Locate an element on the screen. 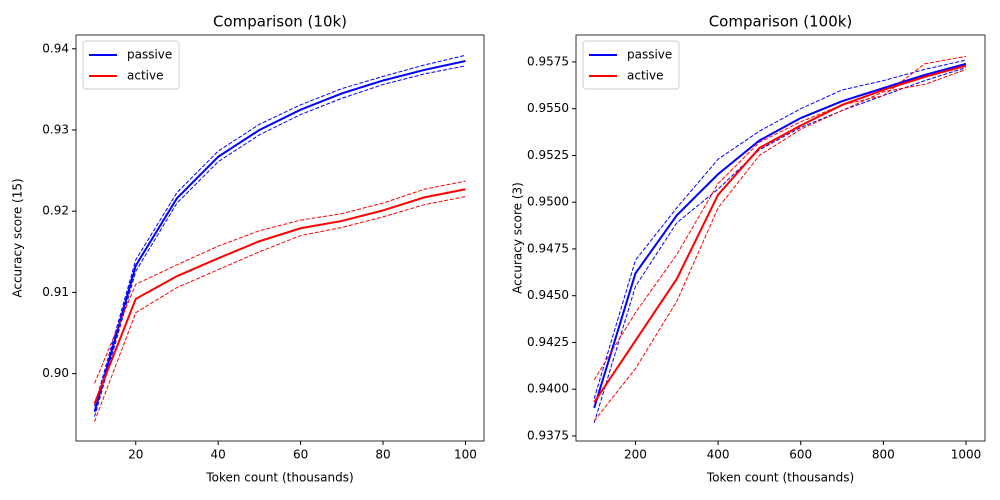 This screenshot has height=500, width=1000. y-tick-label: 0.90 is located at coordinates (55, 373).